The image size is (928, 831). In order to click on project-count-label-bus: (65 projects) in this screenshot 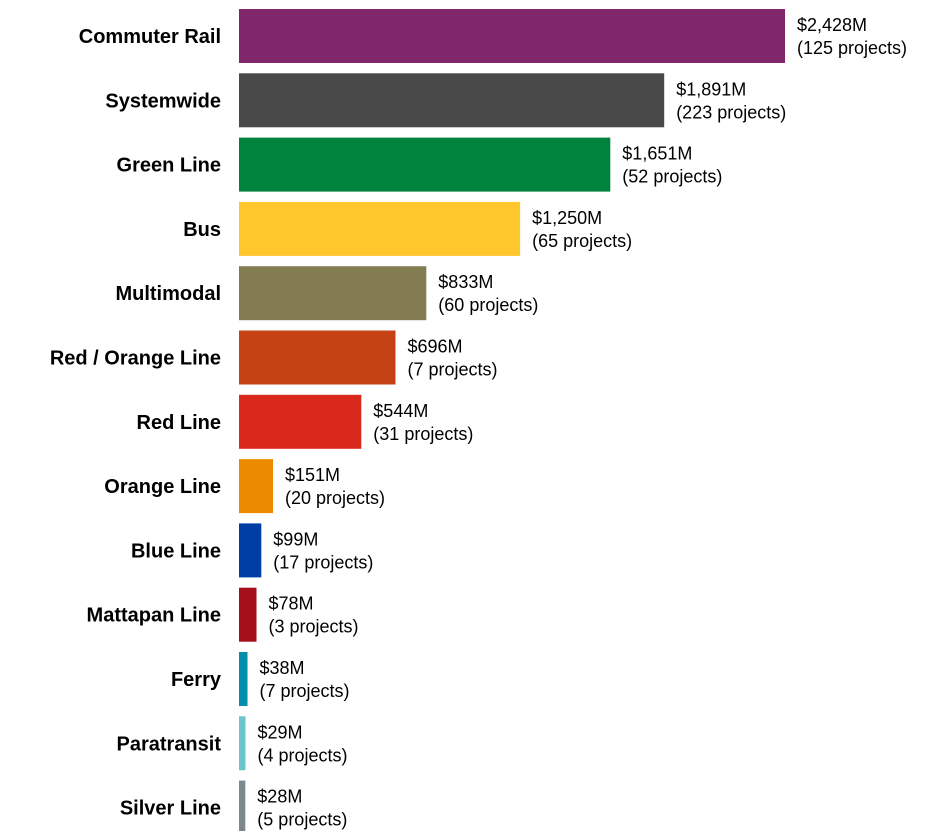, I will do `click(582, 241)`.